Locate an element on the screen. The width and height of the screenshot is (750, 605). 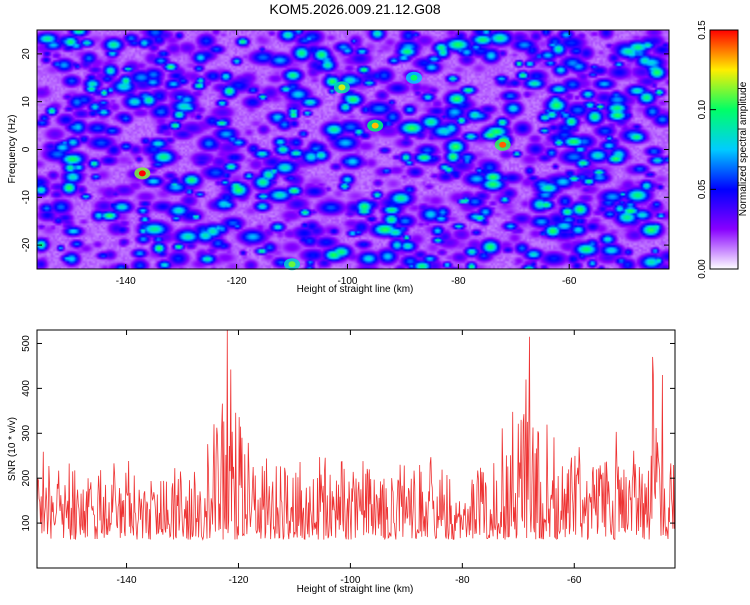
heatmap-x-tick-label: -120 is located at coordinates (237, 281).